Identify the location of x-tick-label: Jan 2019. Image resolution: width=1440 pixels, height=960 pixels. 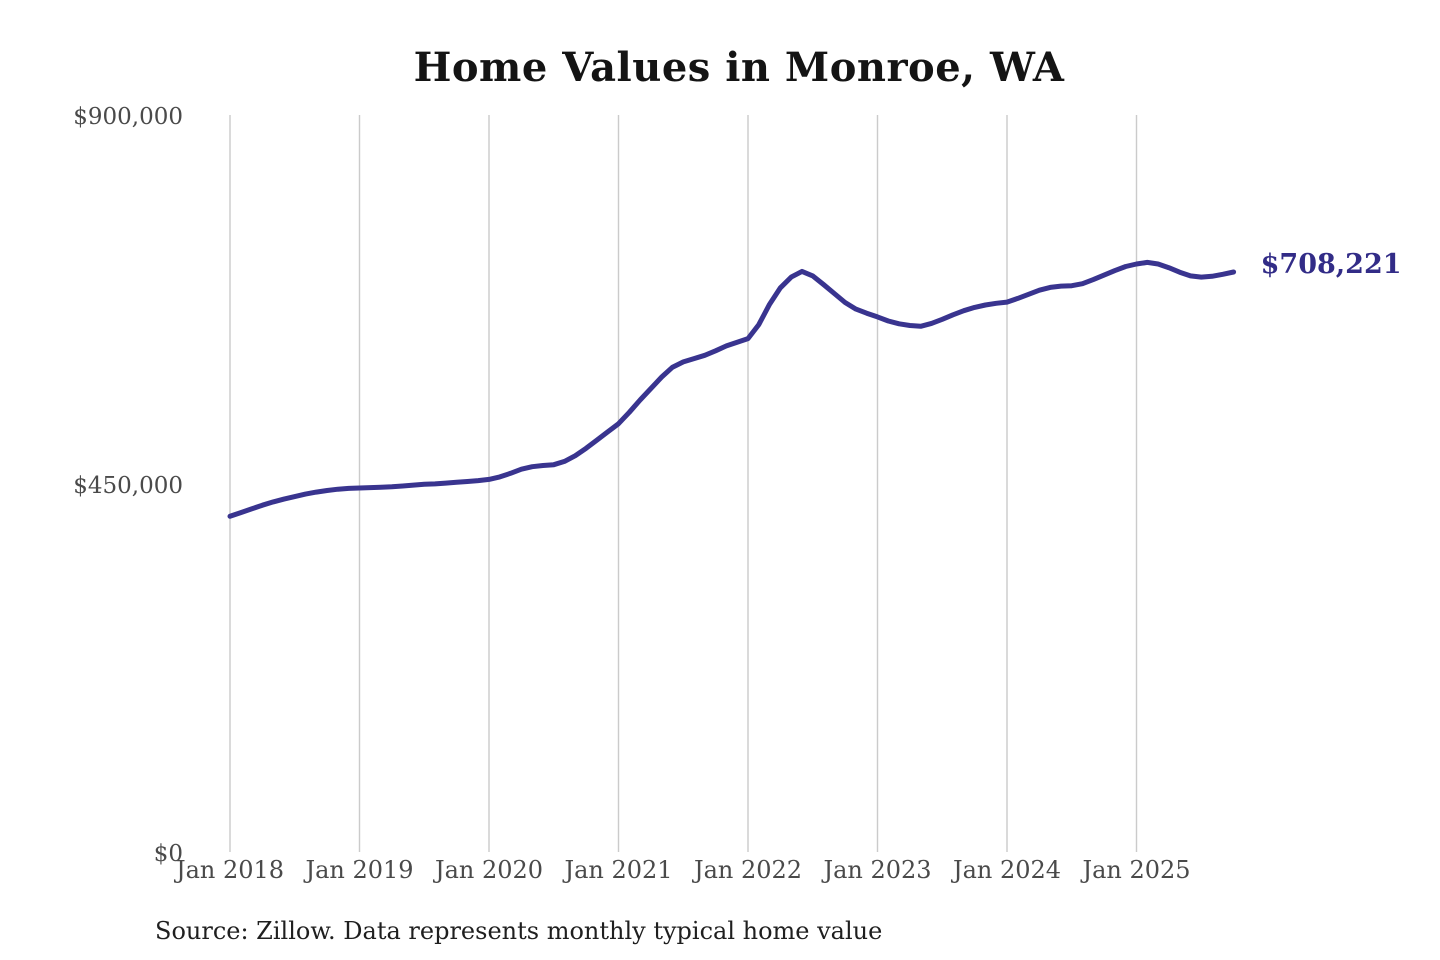
(359, 870).